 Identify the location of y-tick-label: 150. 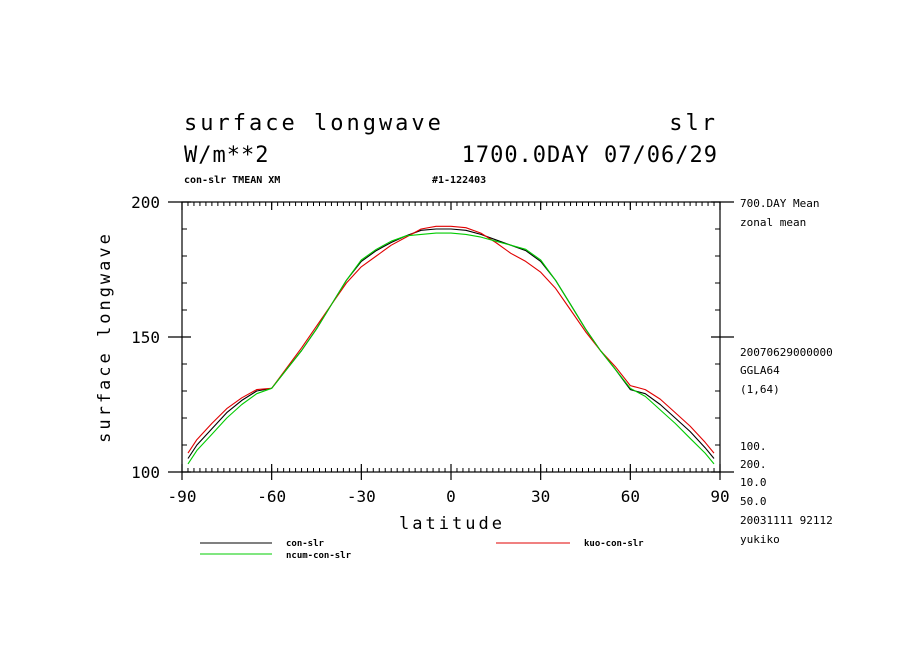
(145, 337).